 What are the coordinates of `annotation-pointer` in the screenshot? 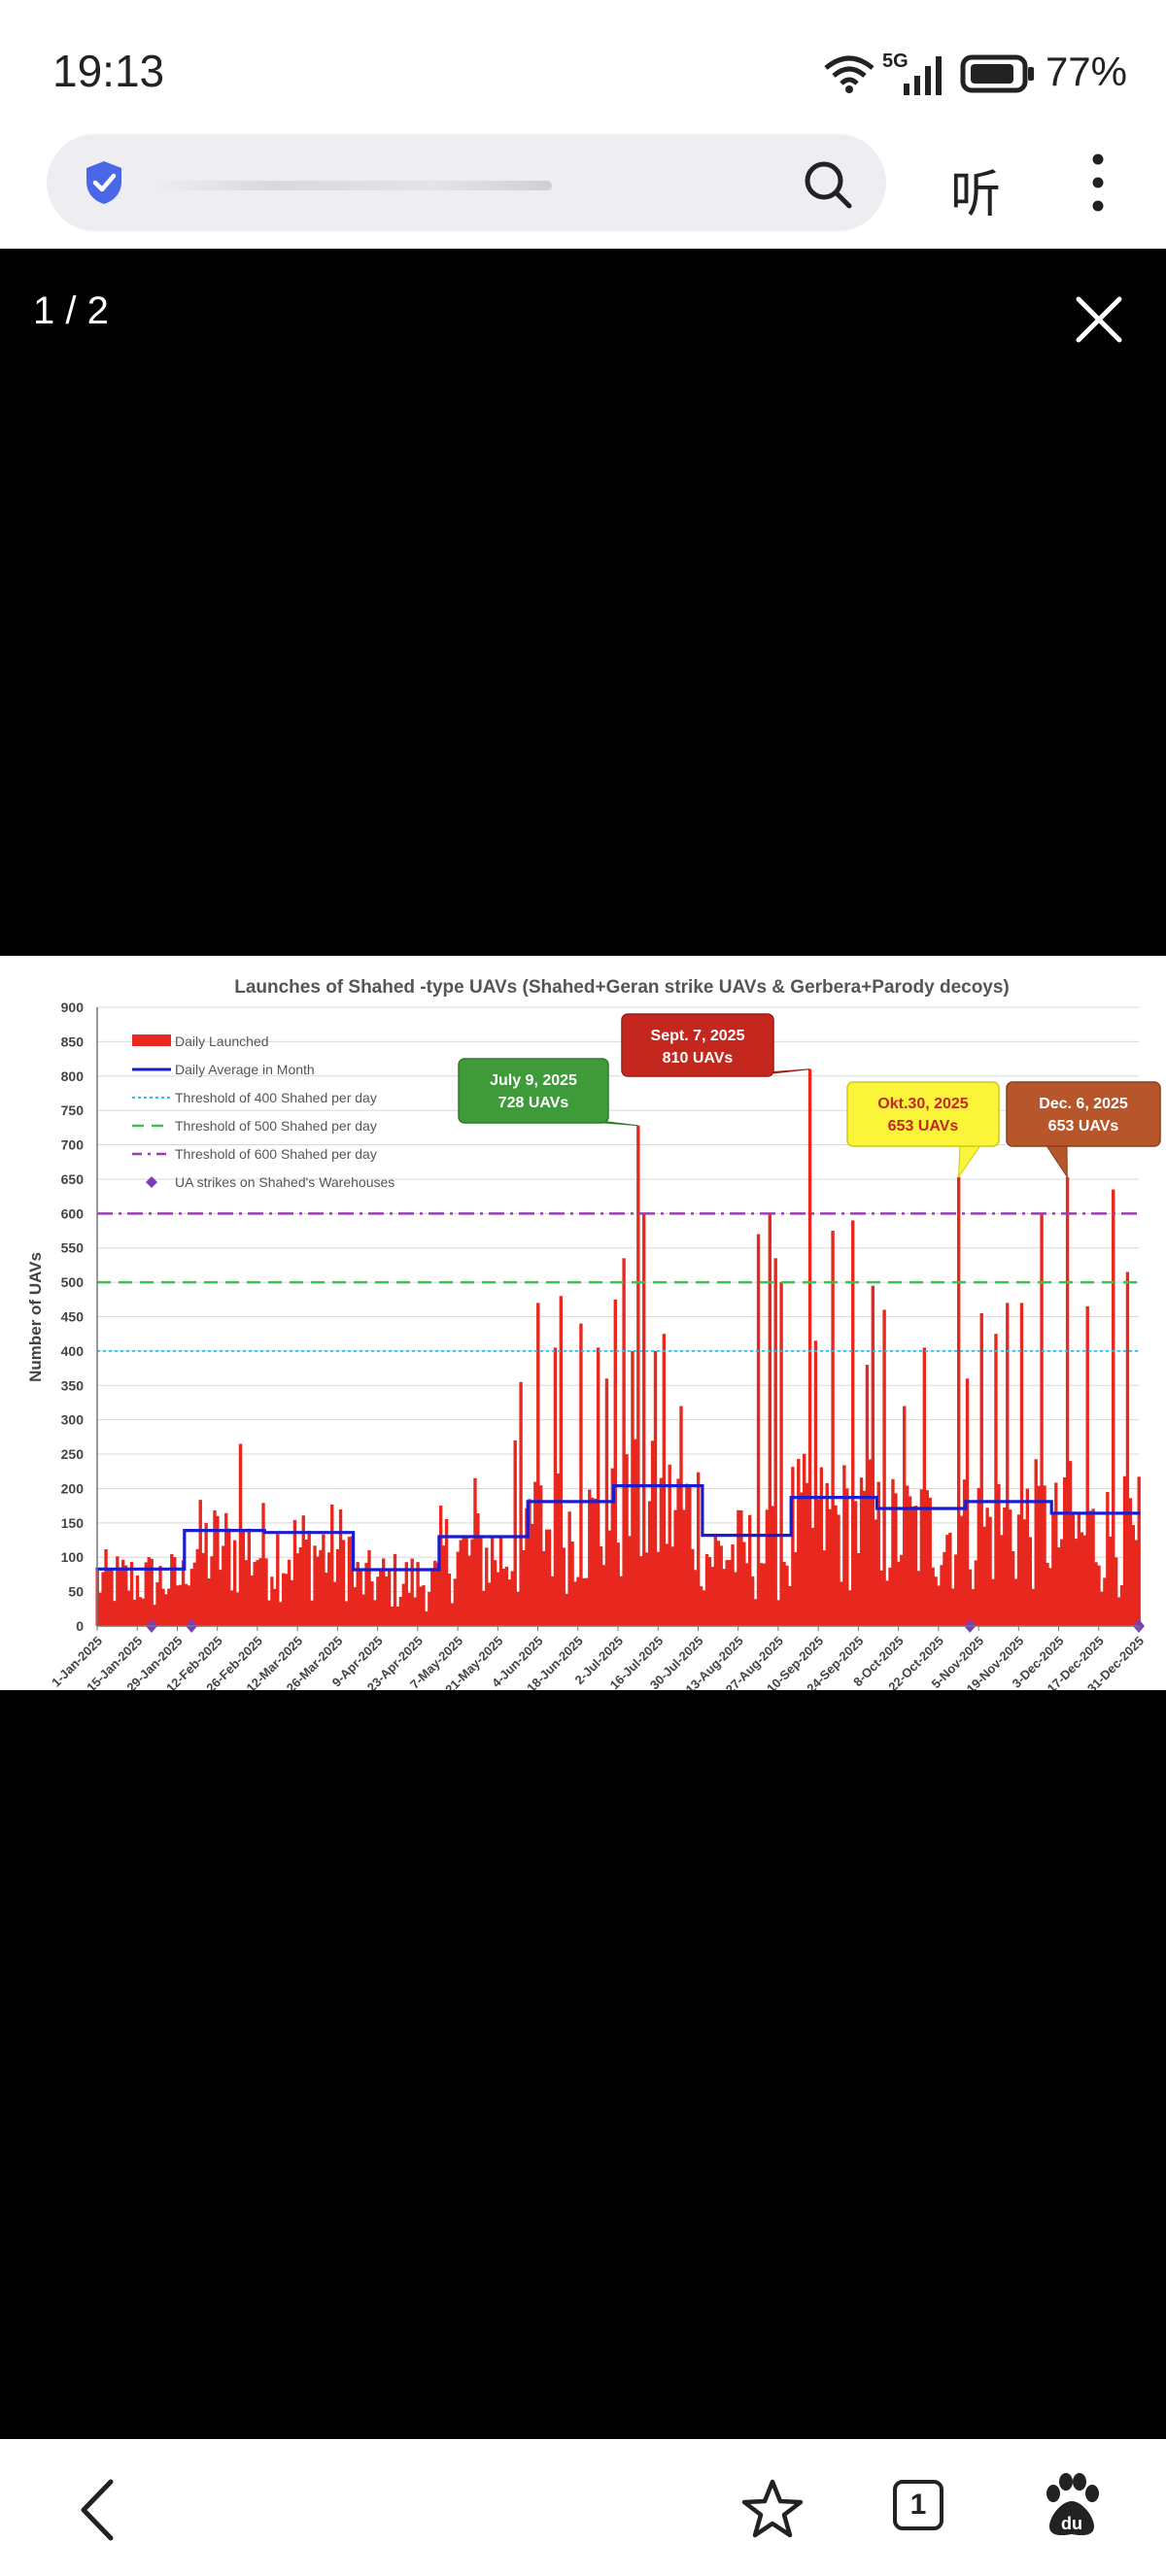 It's located at (1056, 1161).